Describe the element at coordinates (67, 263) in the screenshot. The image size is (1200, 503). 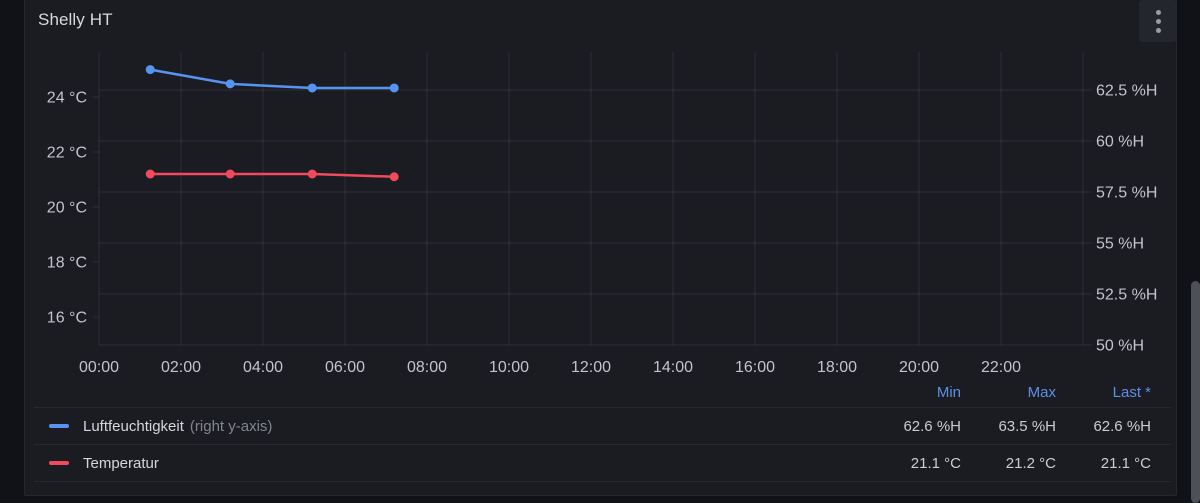
I see `svg-text: 18 °C` at that location.